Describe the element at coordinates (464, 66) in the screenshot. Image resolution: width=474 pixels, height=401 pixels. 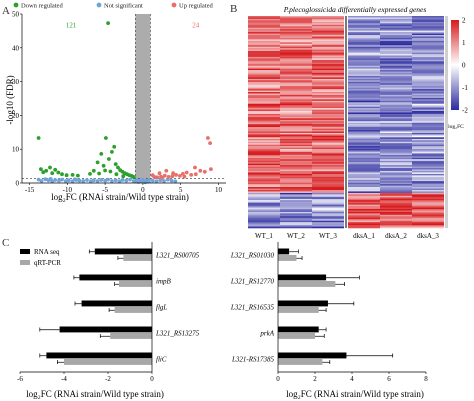
I see `colorbar-tick-label: 0` at that location.